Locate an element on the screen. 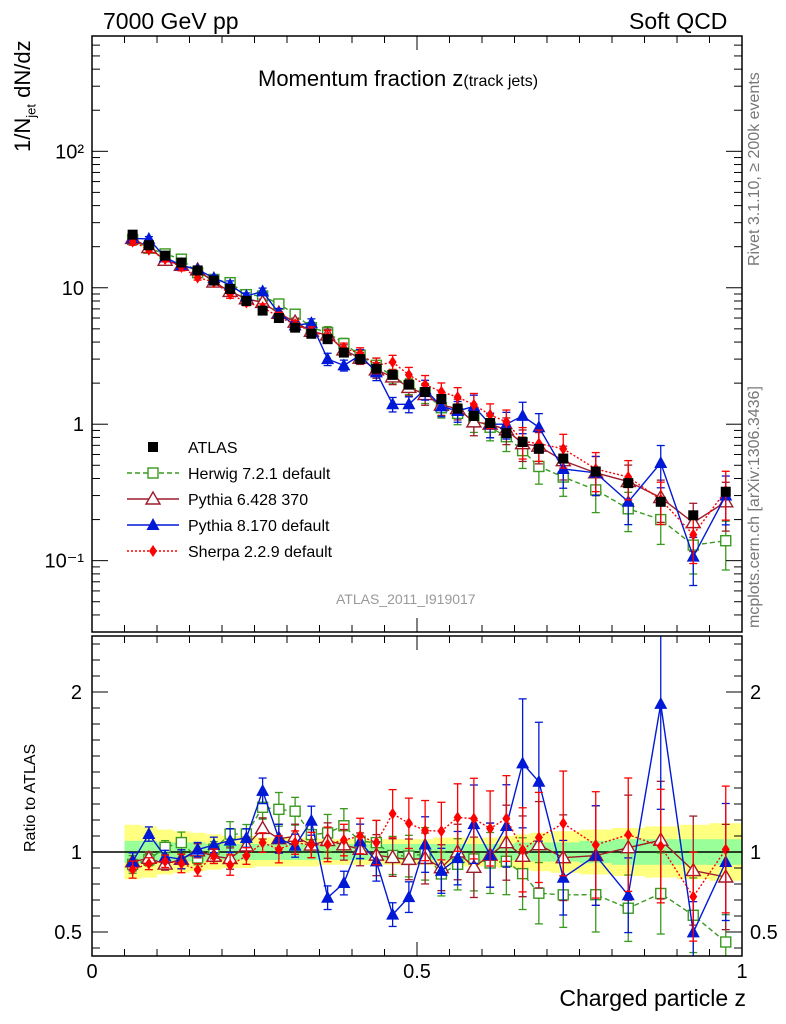  y-tick-label: 10 is located at coordinates (73, 289).